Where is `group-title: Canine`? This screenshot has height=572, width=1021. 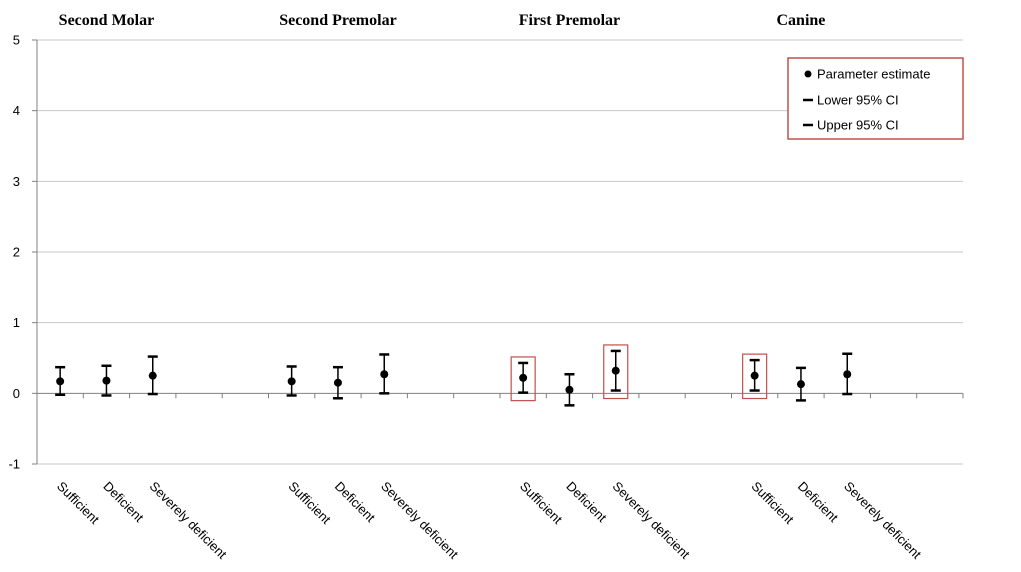
group-title: Canine is located at coordinates (800, 20).